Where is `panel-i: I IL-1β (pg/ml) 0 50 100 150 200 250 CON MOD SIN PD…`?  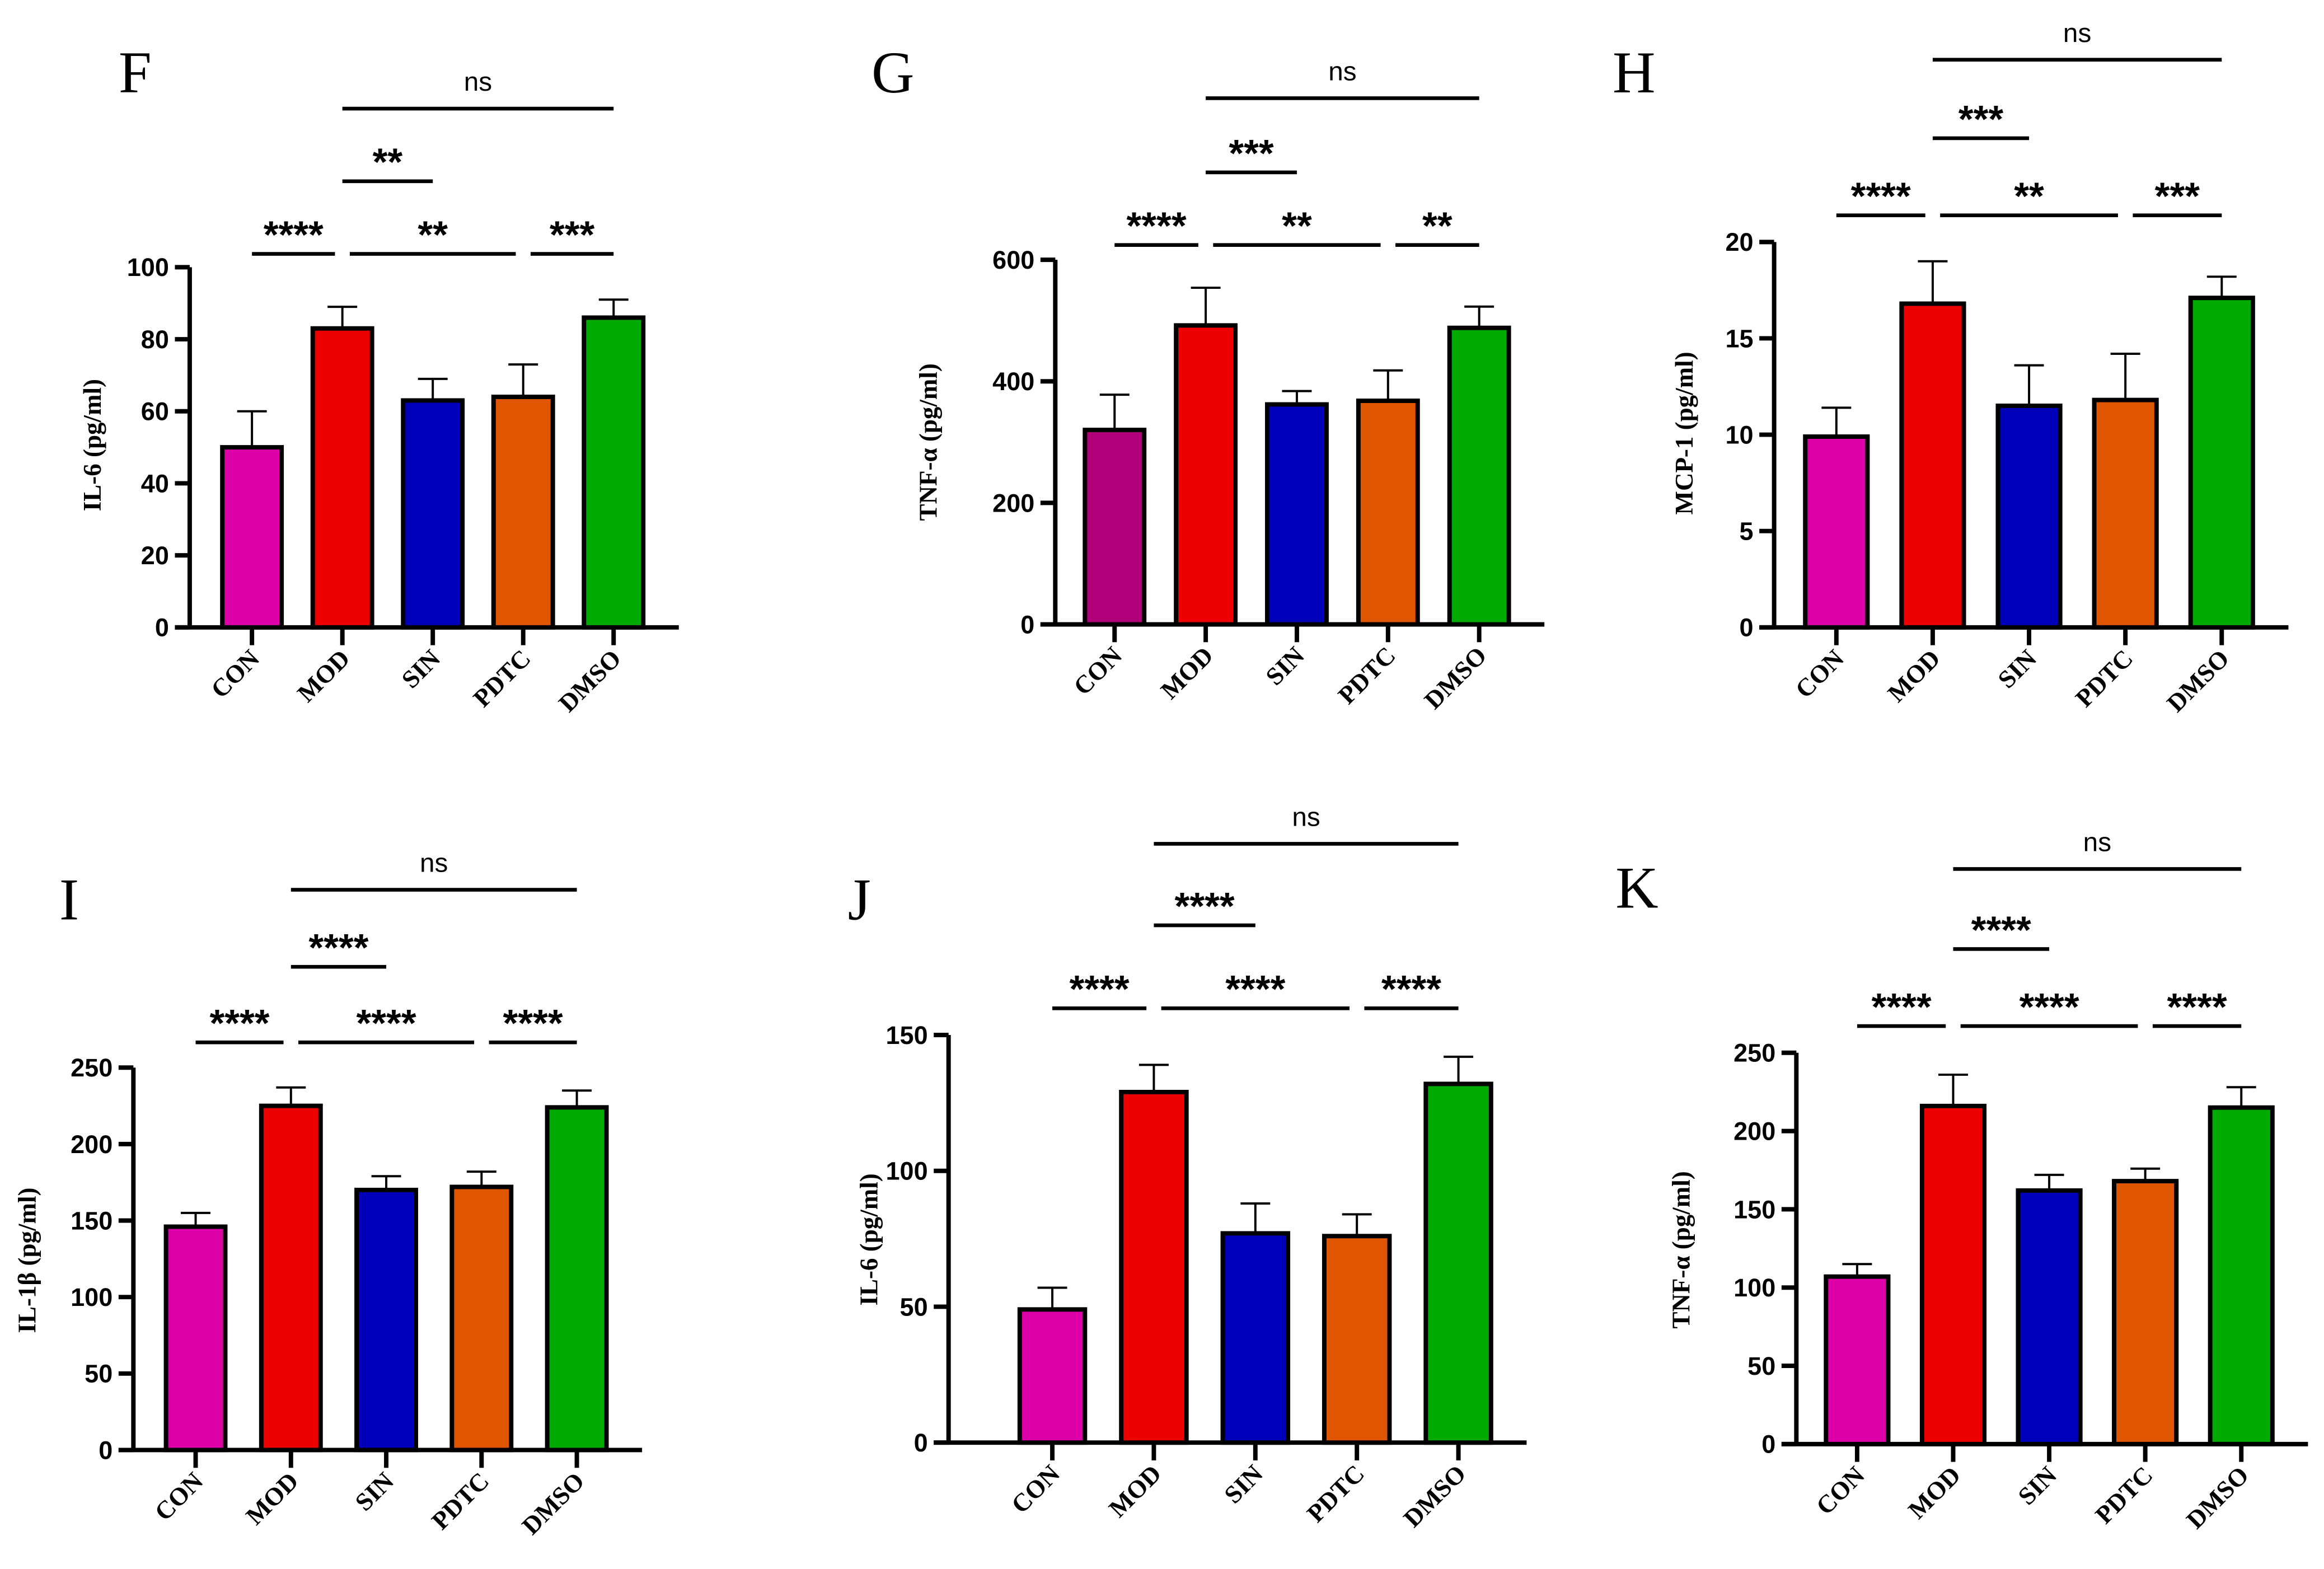 panel-i: I IL-1β (pg/ml) 0 50 100 150 200 250 CON MOD SIN PD… is located at coordinates (328, 1194).